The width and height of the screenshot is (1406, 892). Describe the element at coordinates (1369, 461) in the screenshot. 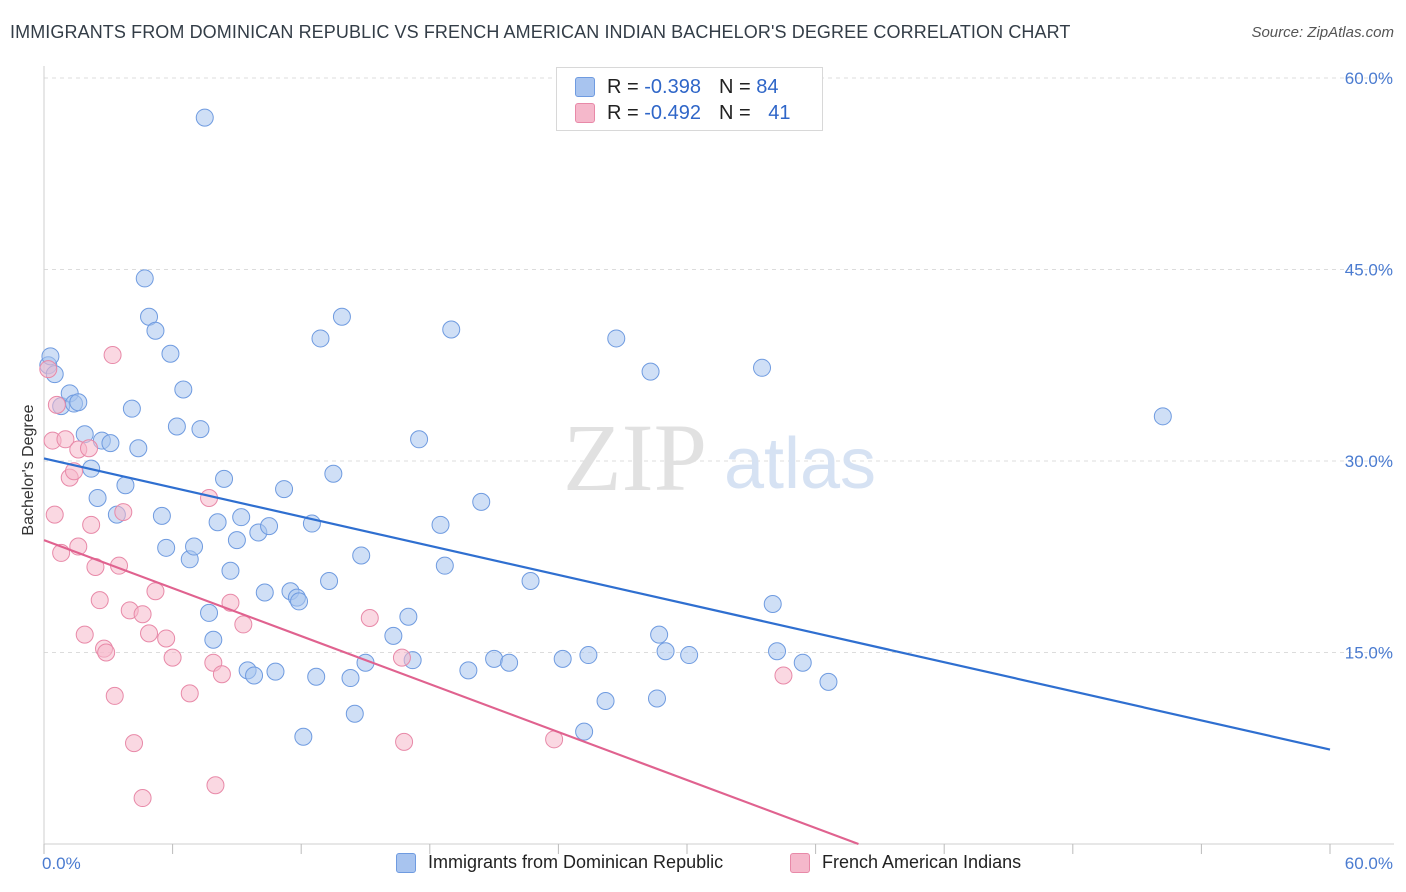

I see `y-tick-label: 30.0%` at that location.